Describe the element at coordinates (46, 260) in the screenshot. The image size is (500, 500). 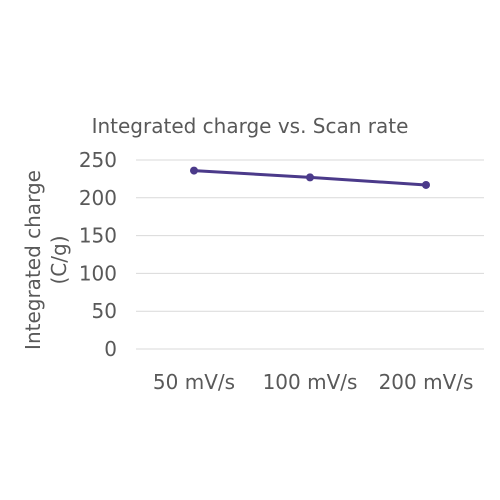
I see `y-axis-title: Integrated charge (C/g)` at that location.